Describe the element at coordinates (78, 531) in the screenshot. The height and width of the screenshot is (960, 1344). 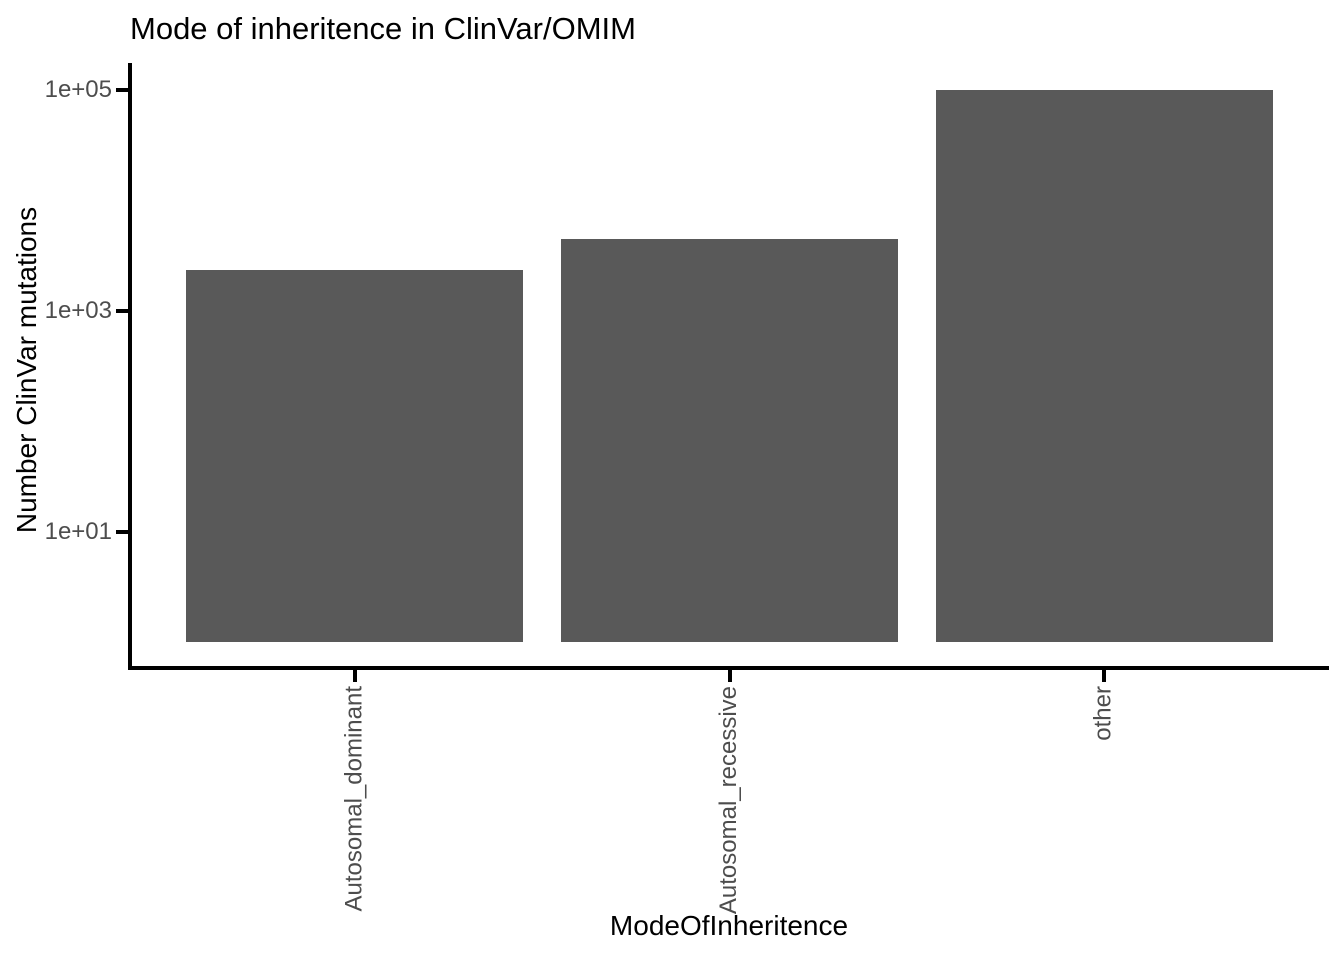
I see `y-tick-label: 1e+01` at that location.